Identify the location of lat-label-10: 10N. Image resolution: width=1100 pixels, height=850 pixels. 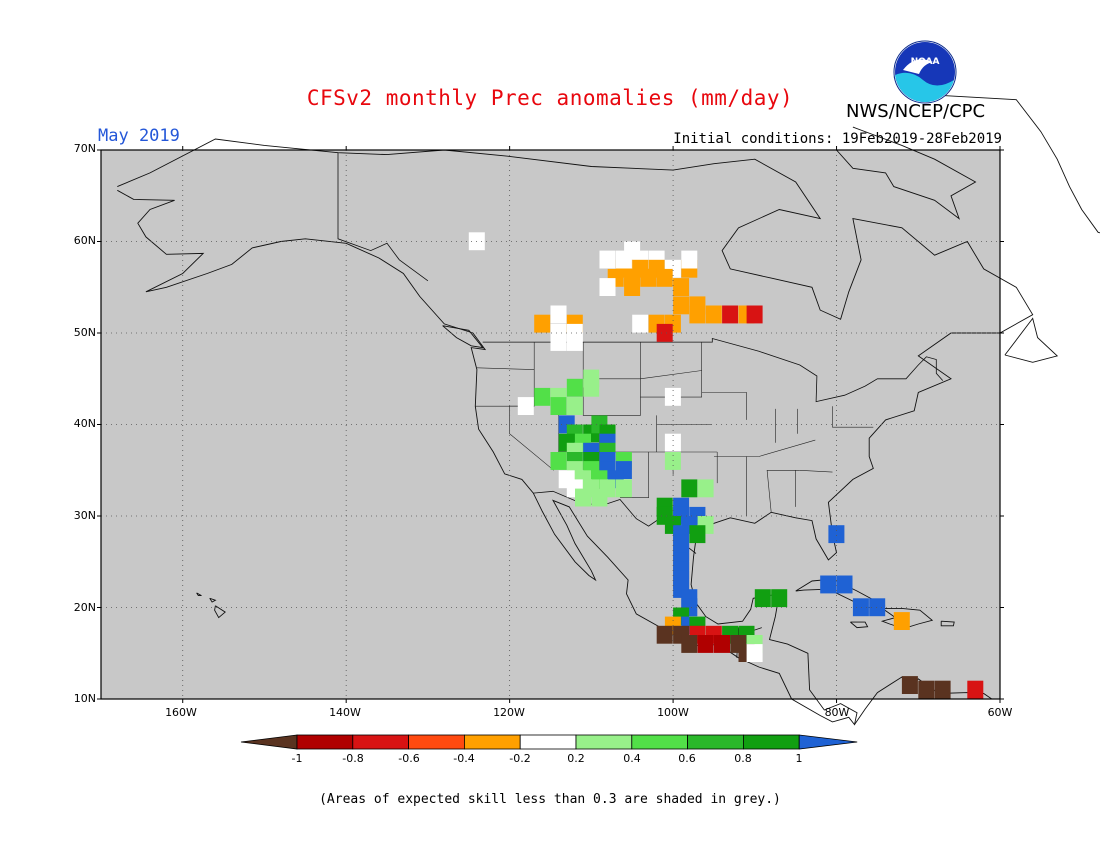
(84, 698).